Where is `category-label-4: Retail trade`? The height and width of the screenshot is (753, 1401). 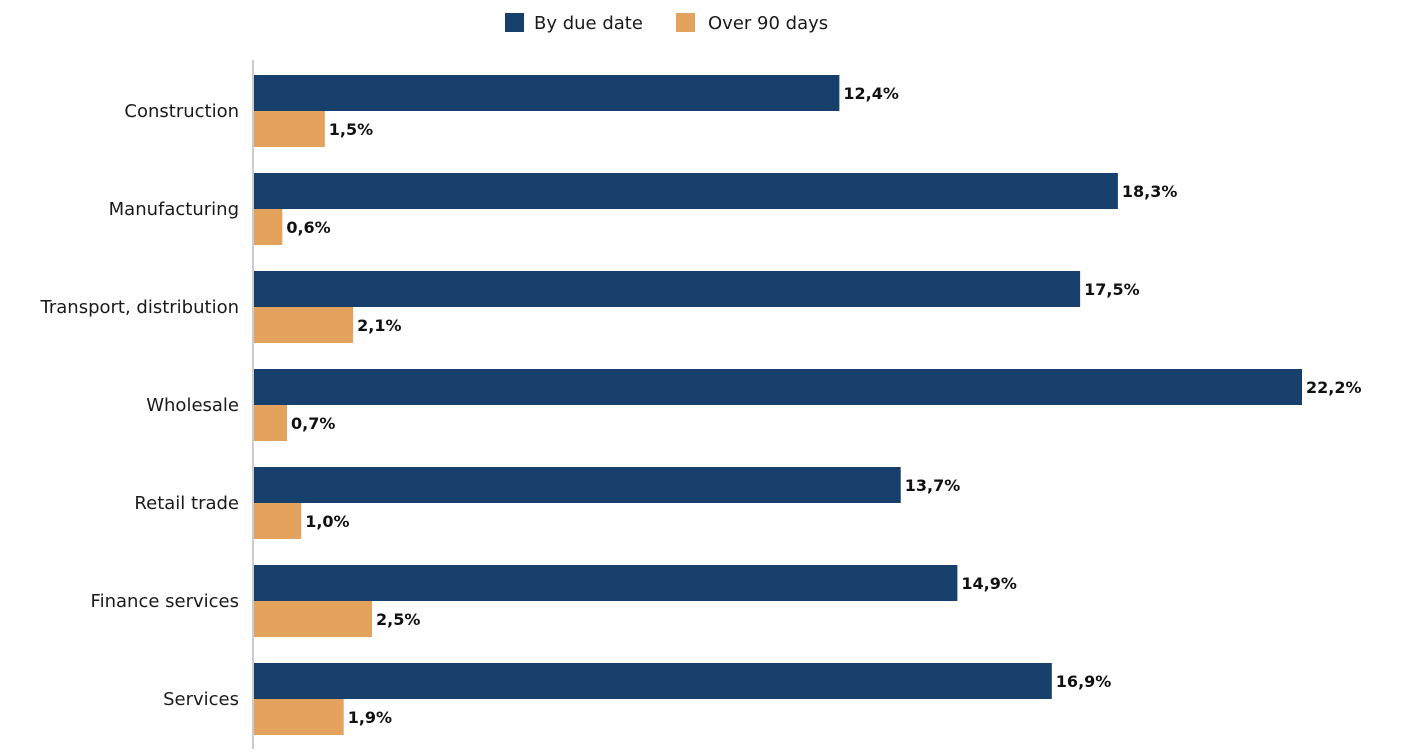
category-label-4: Retail trade is located at coordinates (186, 503).